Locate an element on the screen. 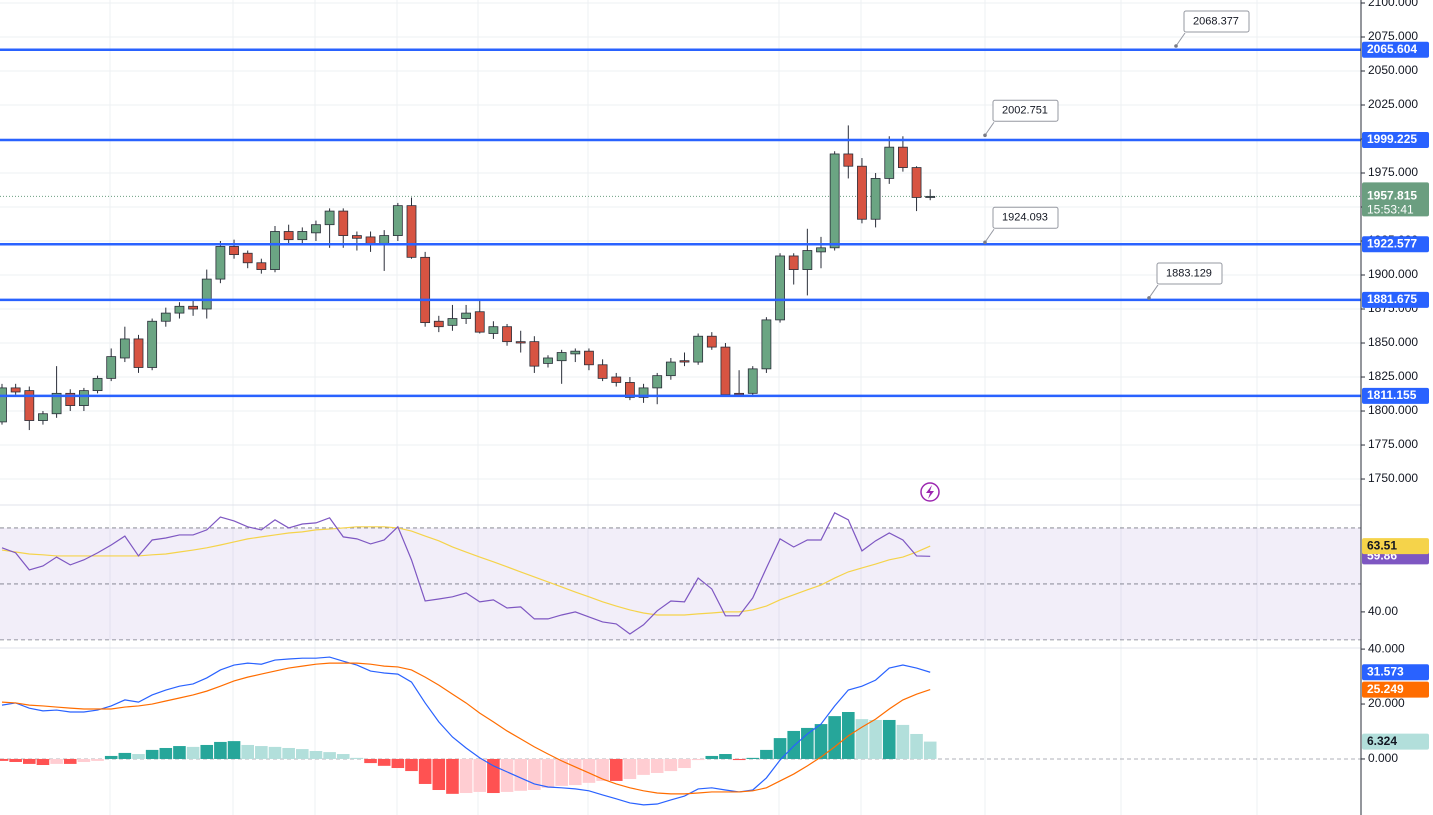 This screenshot has height=815, width=1433. level-price-label: 1999.225 is located at coordinates (1392, 139).